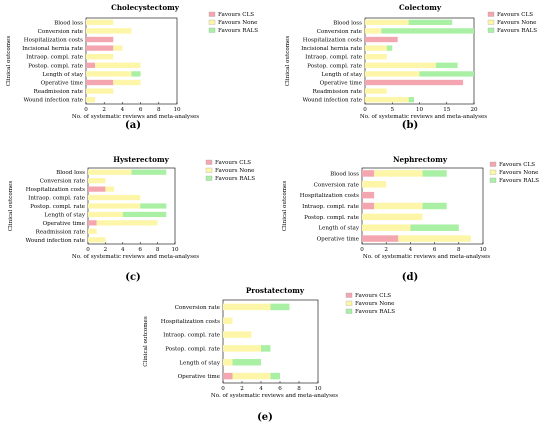 The image size is (550, 432). I want to click on panel-letter: (b), so click(410, 125).